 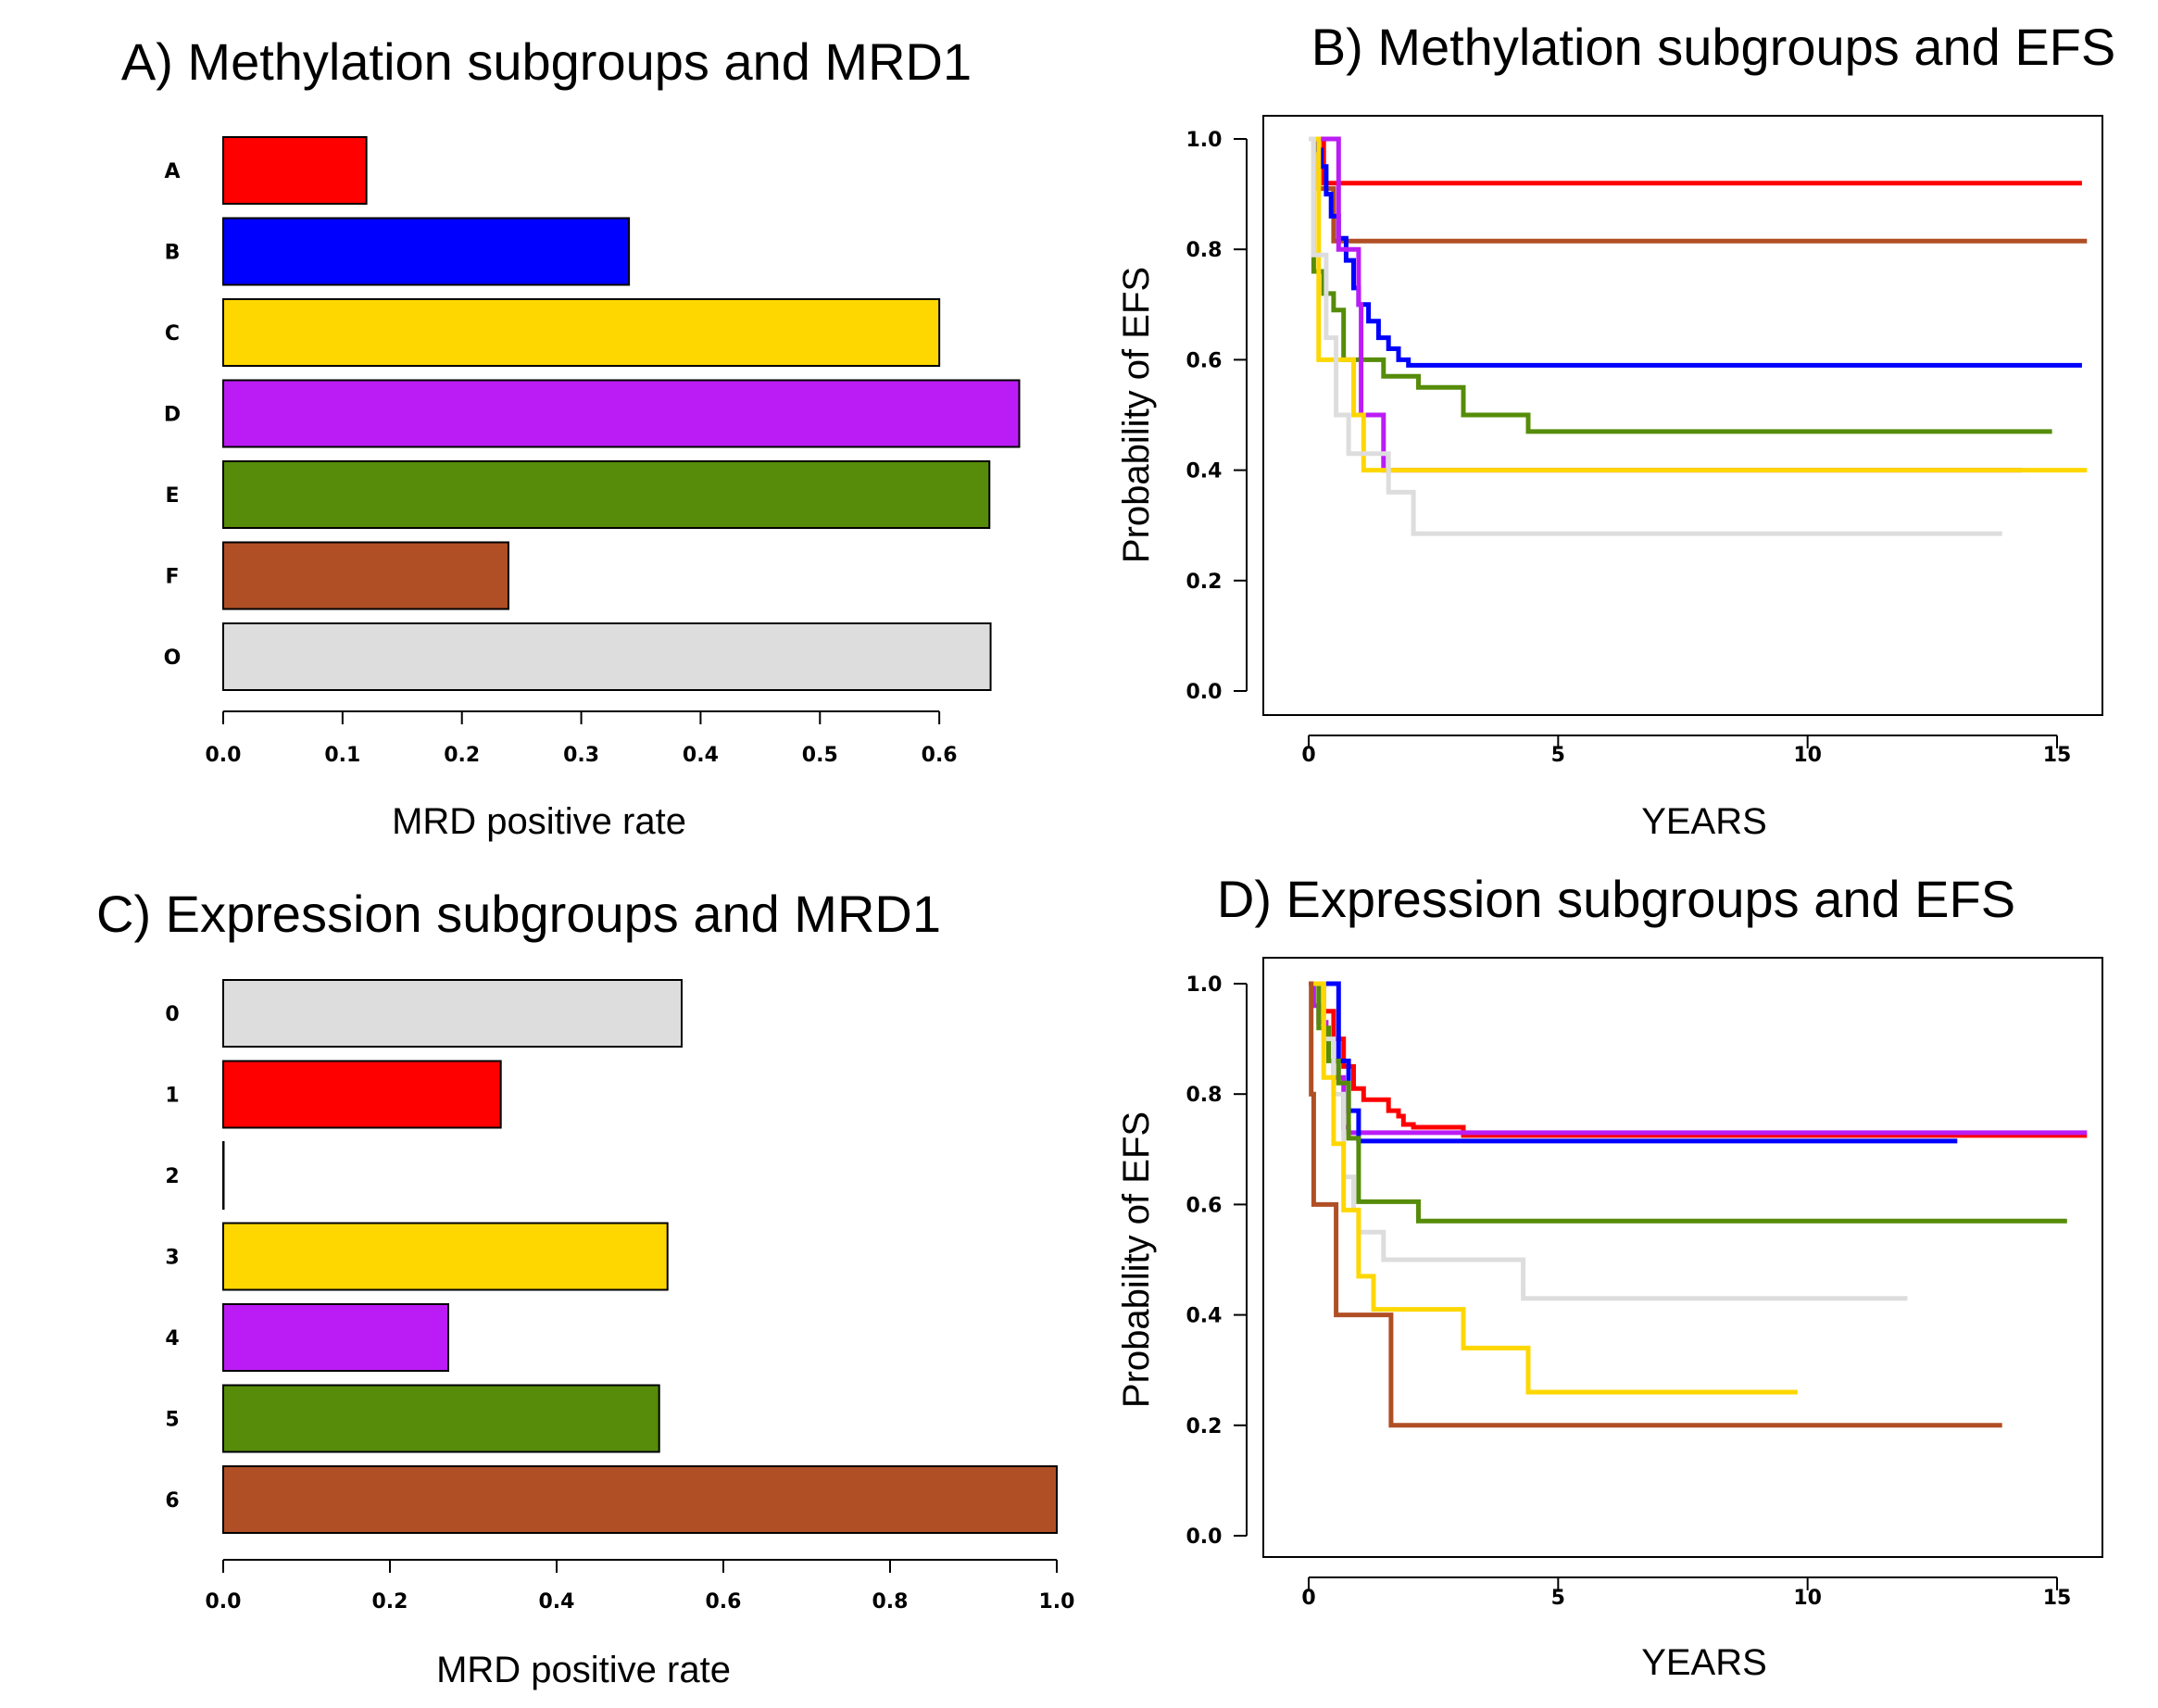 I want to click on panel-c-x-axis: 0.0 0.2 0.4 0.6 0.8 1.0, so click(x=640, y=1586).